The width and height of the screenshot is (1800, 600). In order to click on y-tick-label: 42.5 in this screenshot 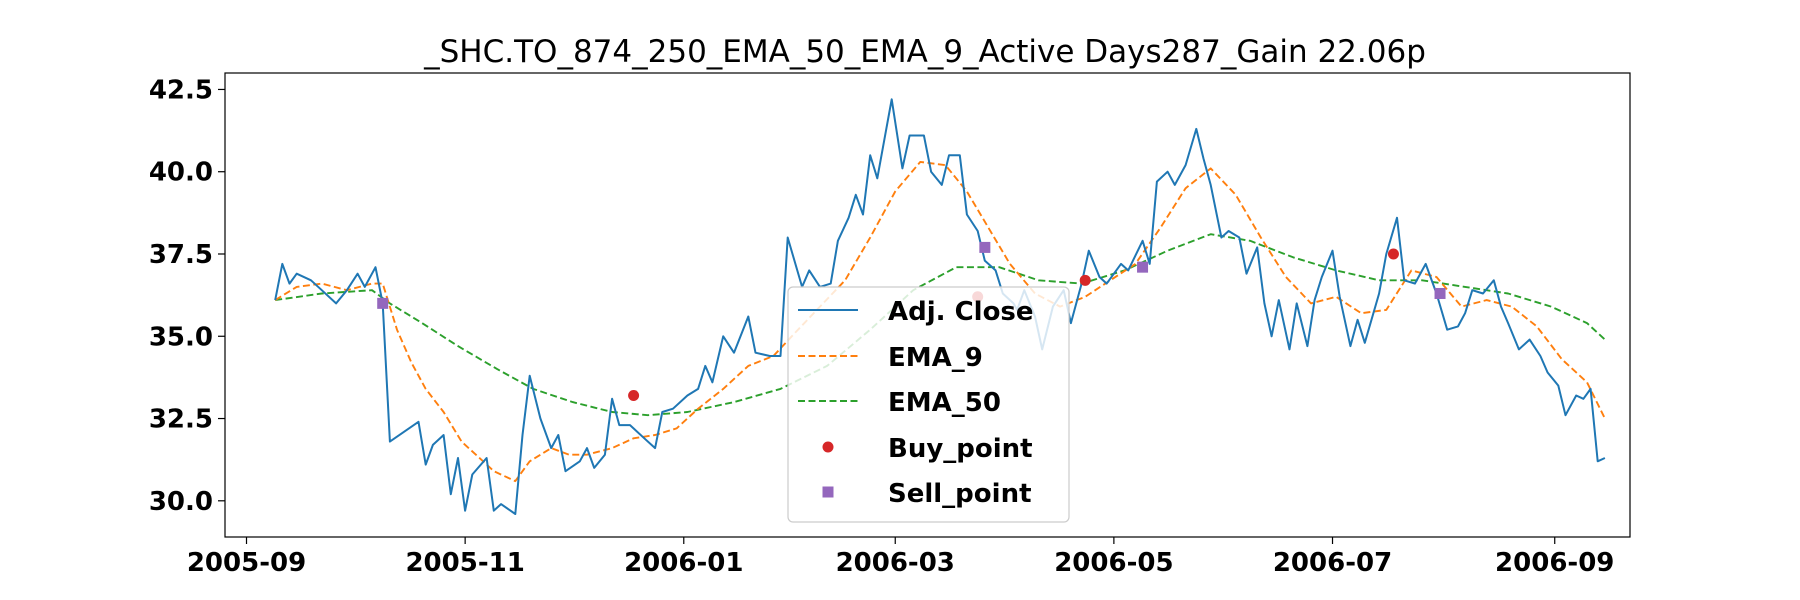, I will do `click(181, 90)`.